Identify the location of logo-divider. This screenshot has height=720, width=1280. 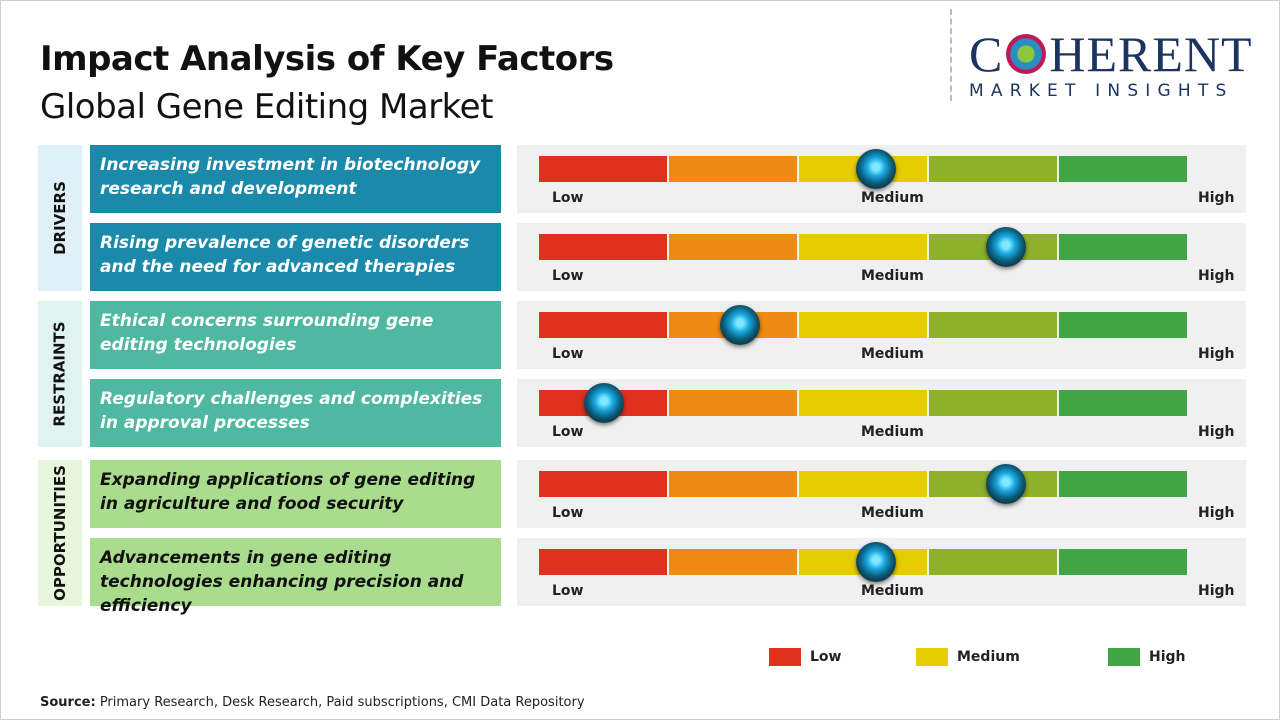
(951, 55).